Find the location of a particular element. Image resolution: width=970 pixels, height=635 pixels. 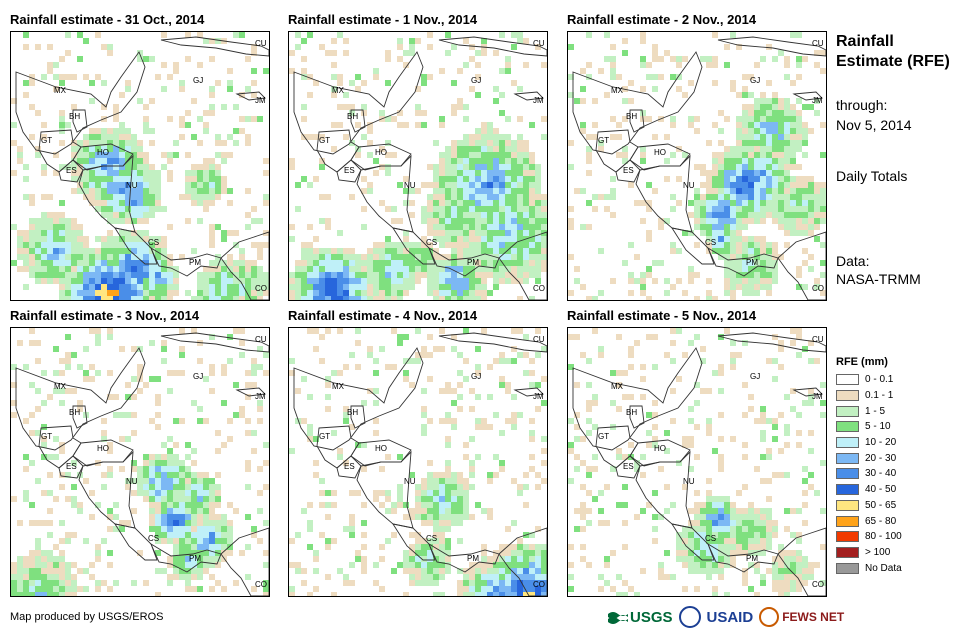

legend-item: 40 - 50 is located at coordinates (869, 490).